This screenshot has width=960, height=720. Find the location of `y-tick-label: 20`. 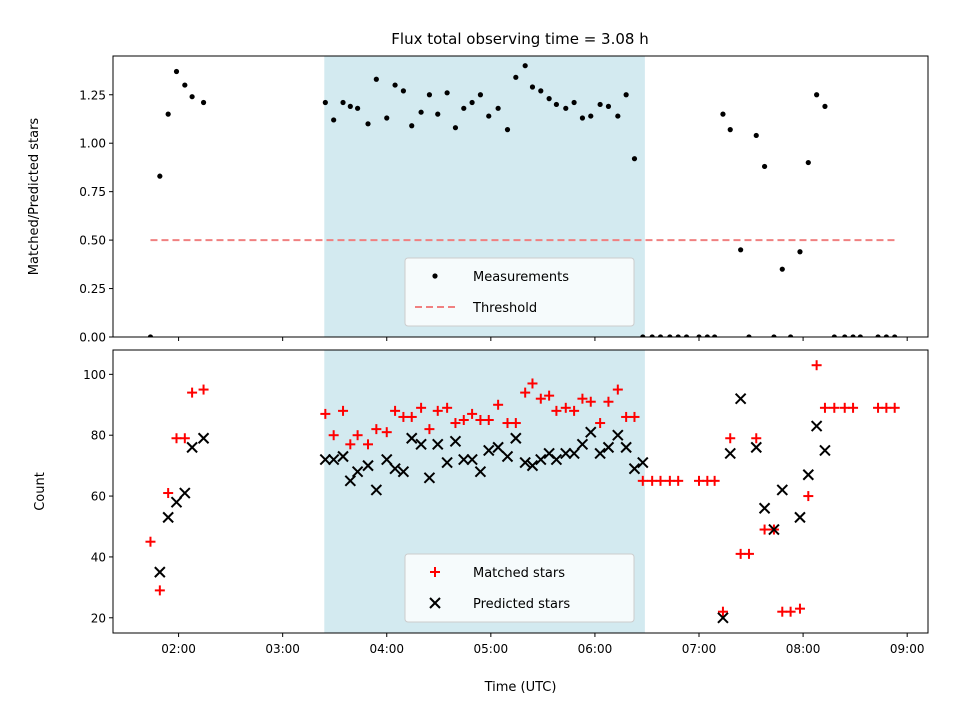

y-tick-label: 20 is located at coordinates (98, 618).